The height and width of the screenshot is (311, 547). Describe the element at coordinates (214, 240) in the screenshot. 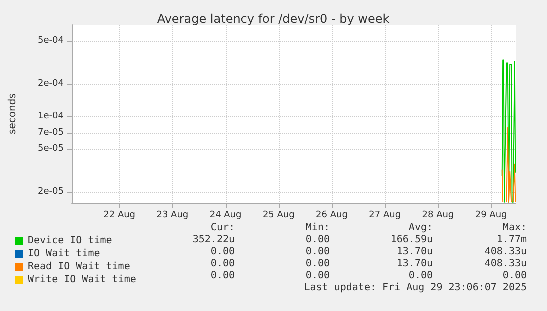

I see `text: 352.22u` at that location.